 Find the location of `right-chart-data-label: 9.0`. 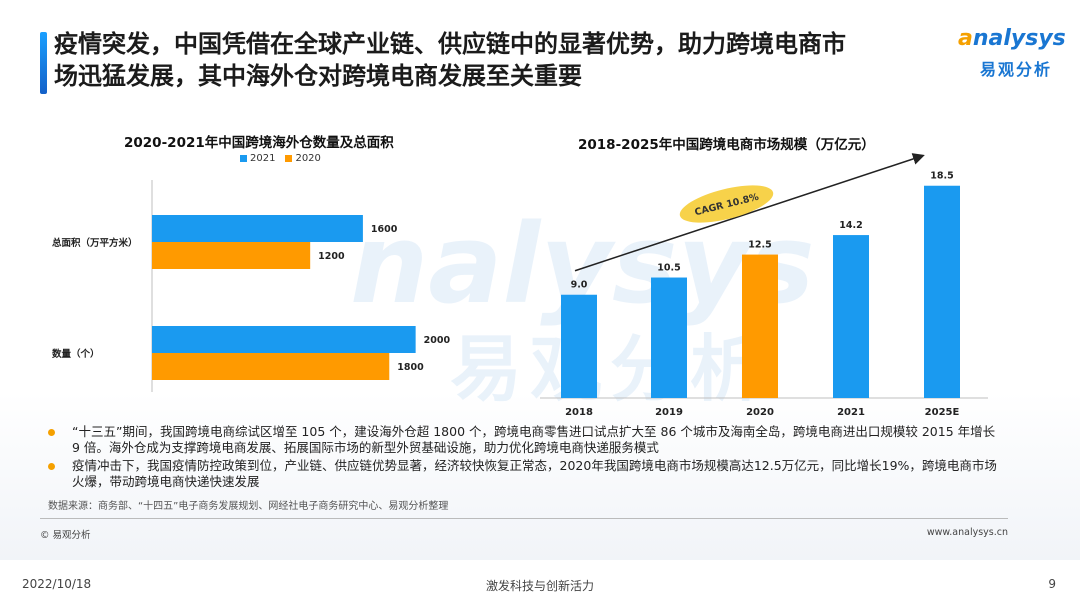

right-chart-data-label: 9.0 is located at coordinates (579, 285).